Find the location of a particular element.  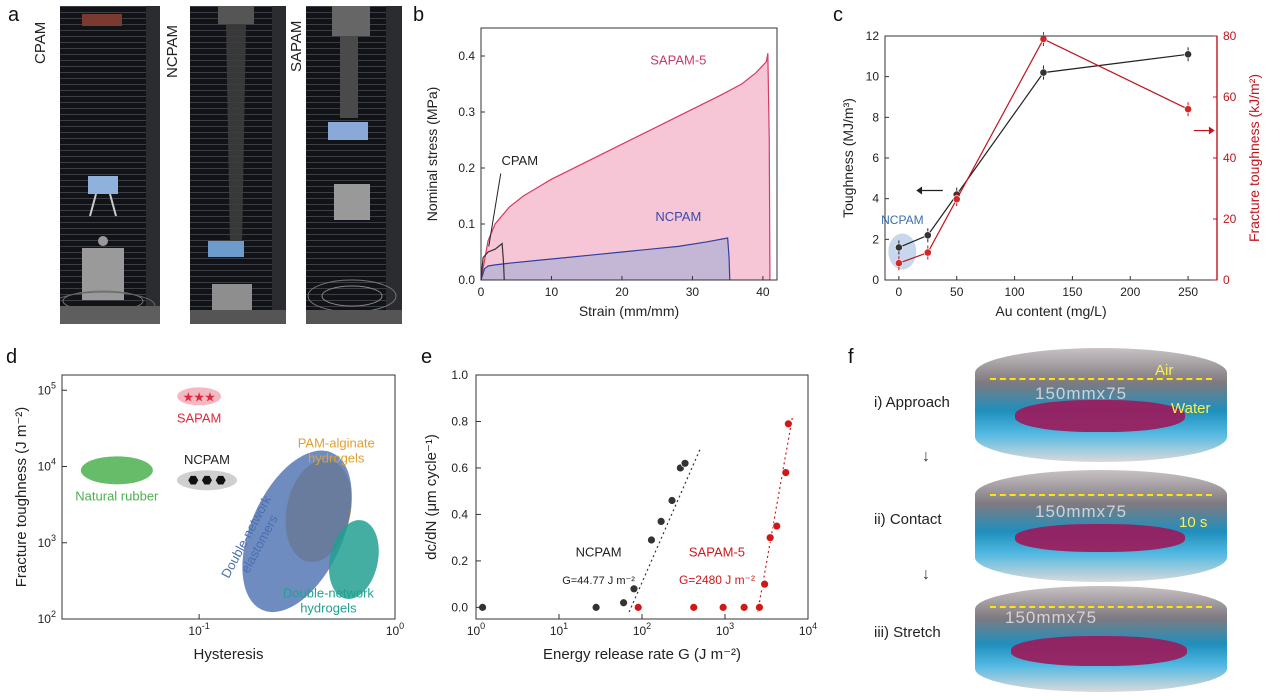

step-approach: i) Approach is located at coordinates (912, 402).